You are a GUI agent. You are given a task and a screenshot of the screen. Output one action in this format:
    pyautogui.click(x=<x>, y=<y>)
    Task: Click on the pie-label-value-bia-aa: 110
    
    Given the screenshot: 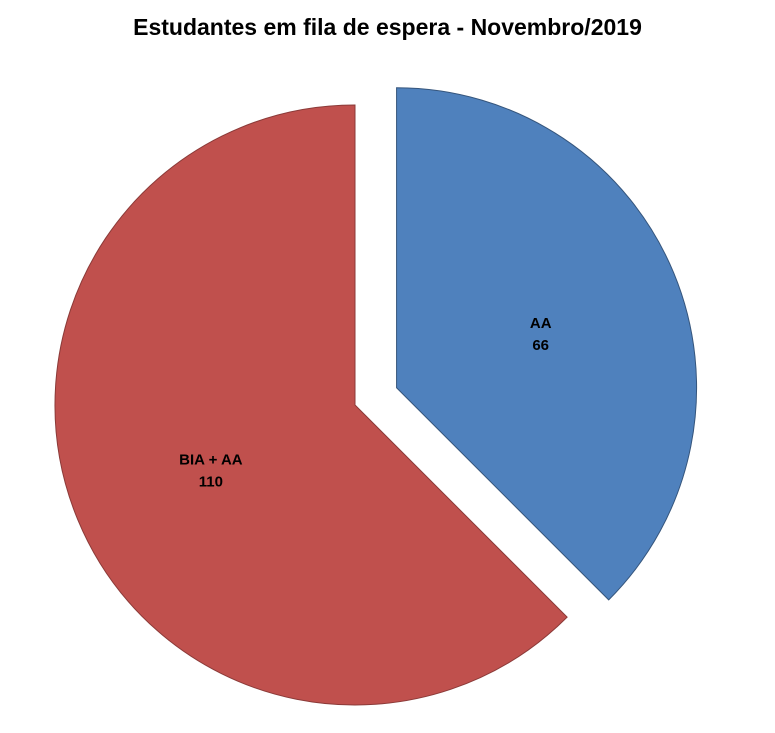 What is the action you would take?
    pyautogui.click(x=211, y=482)
    